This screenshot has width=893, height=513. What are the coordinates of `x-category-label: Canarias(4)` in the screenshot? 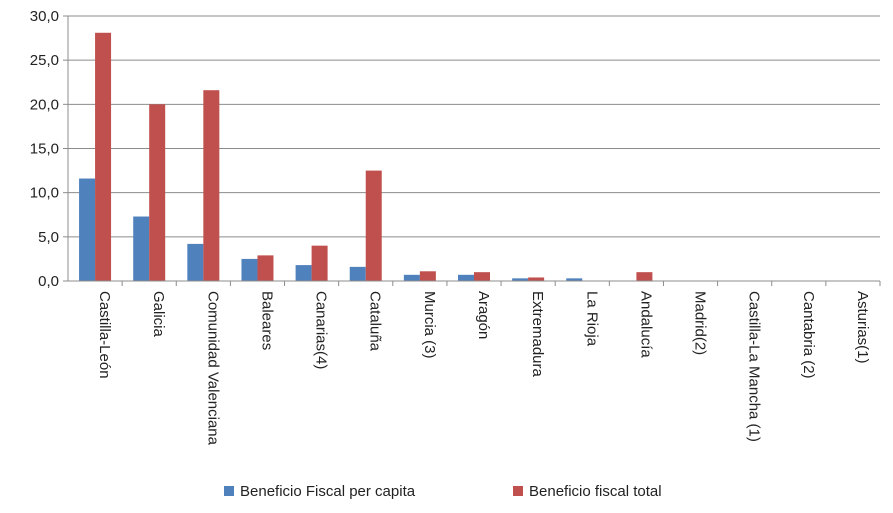 It's located at (321, 330).